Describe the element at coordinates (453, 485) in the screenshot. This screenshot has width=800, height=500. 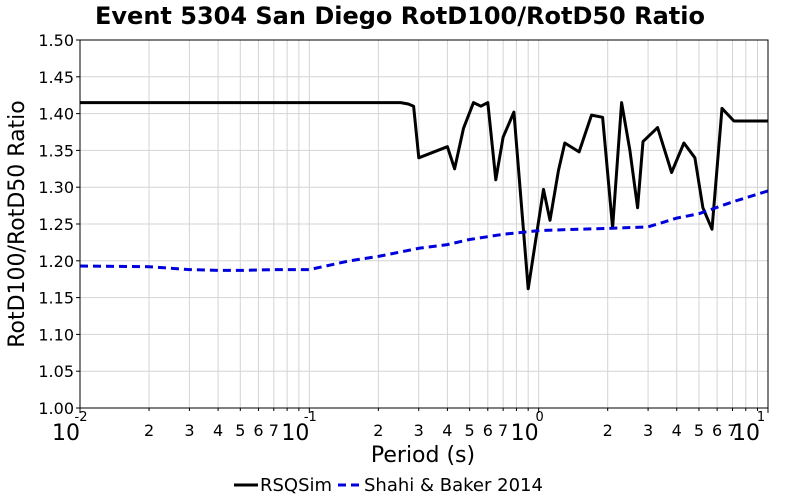
I see `legend-label-shahi-baker: Shahi & Baker 2014` at that location.